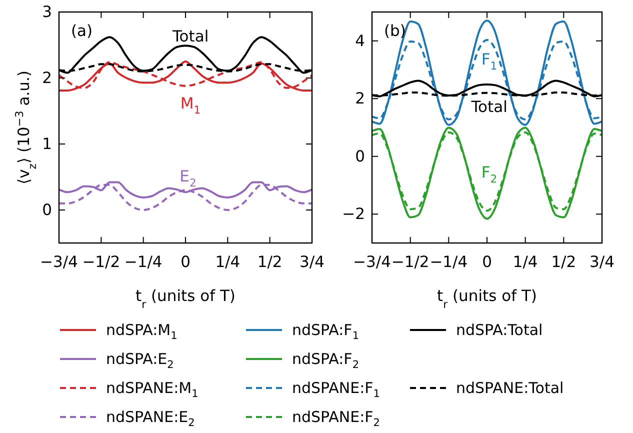 The image size is (633, 433). Describe the element at coordinates (140, 360) in the screenshot. I see `legend-label: ndSPA:E$_{2}$` at that location.